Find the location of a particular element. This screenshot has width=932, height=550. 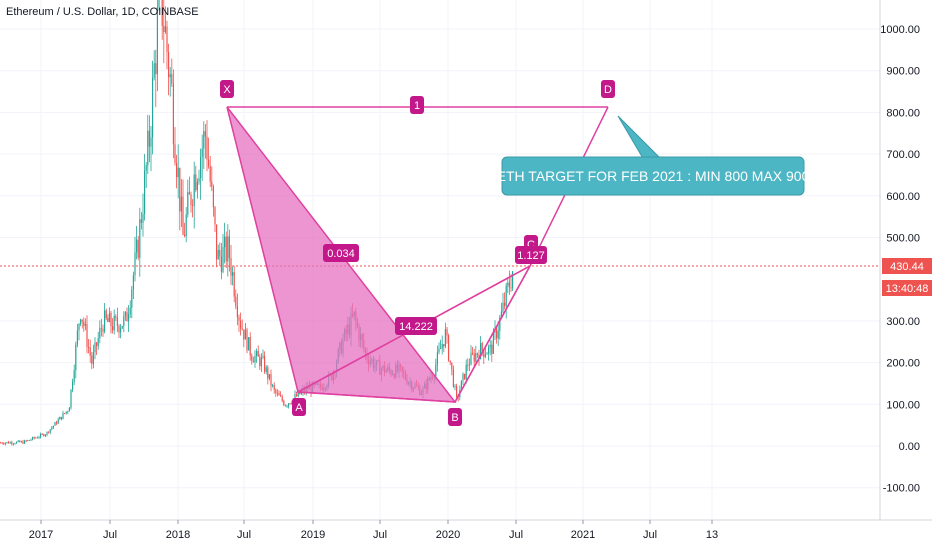

point-b-label: B is located at coordinates (455, 417).